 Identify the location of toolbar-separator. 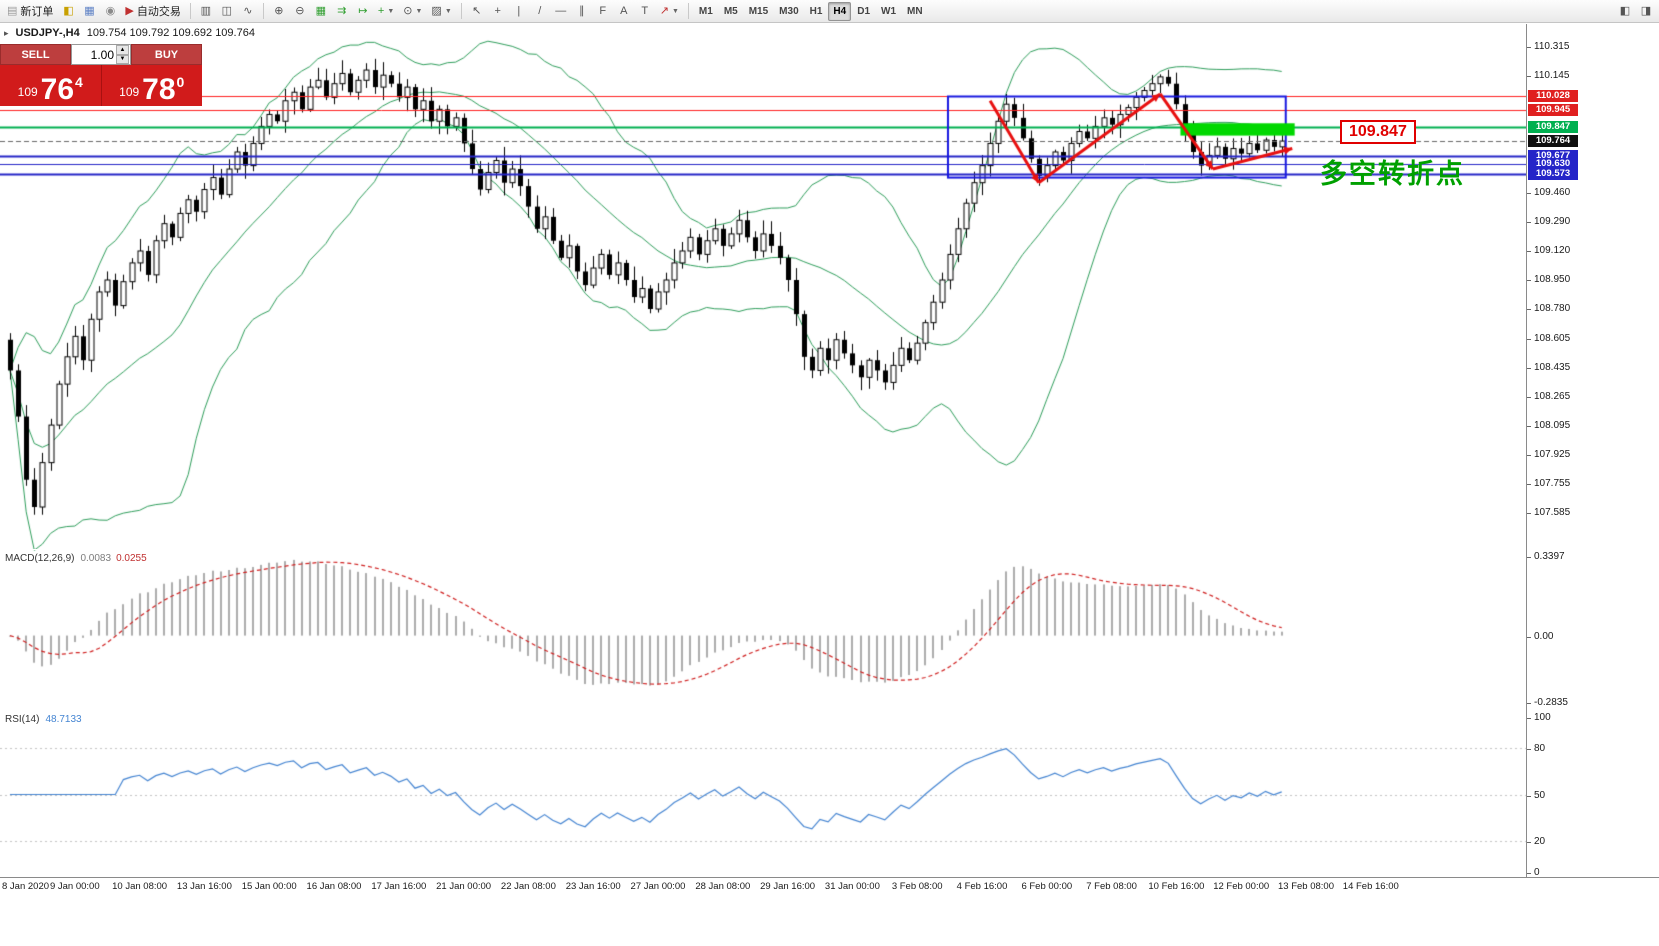
(190, 11).